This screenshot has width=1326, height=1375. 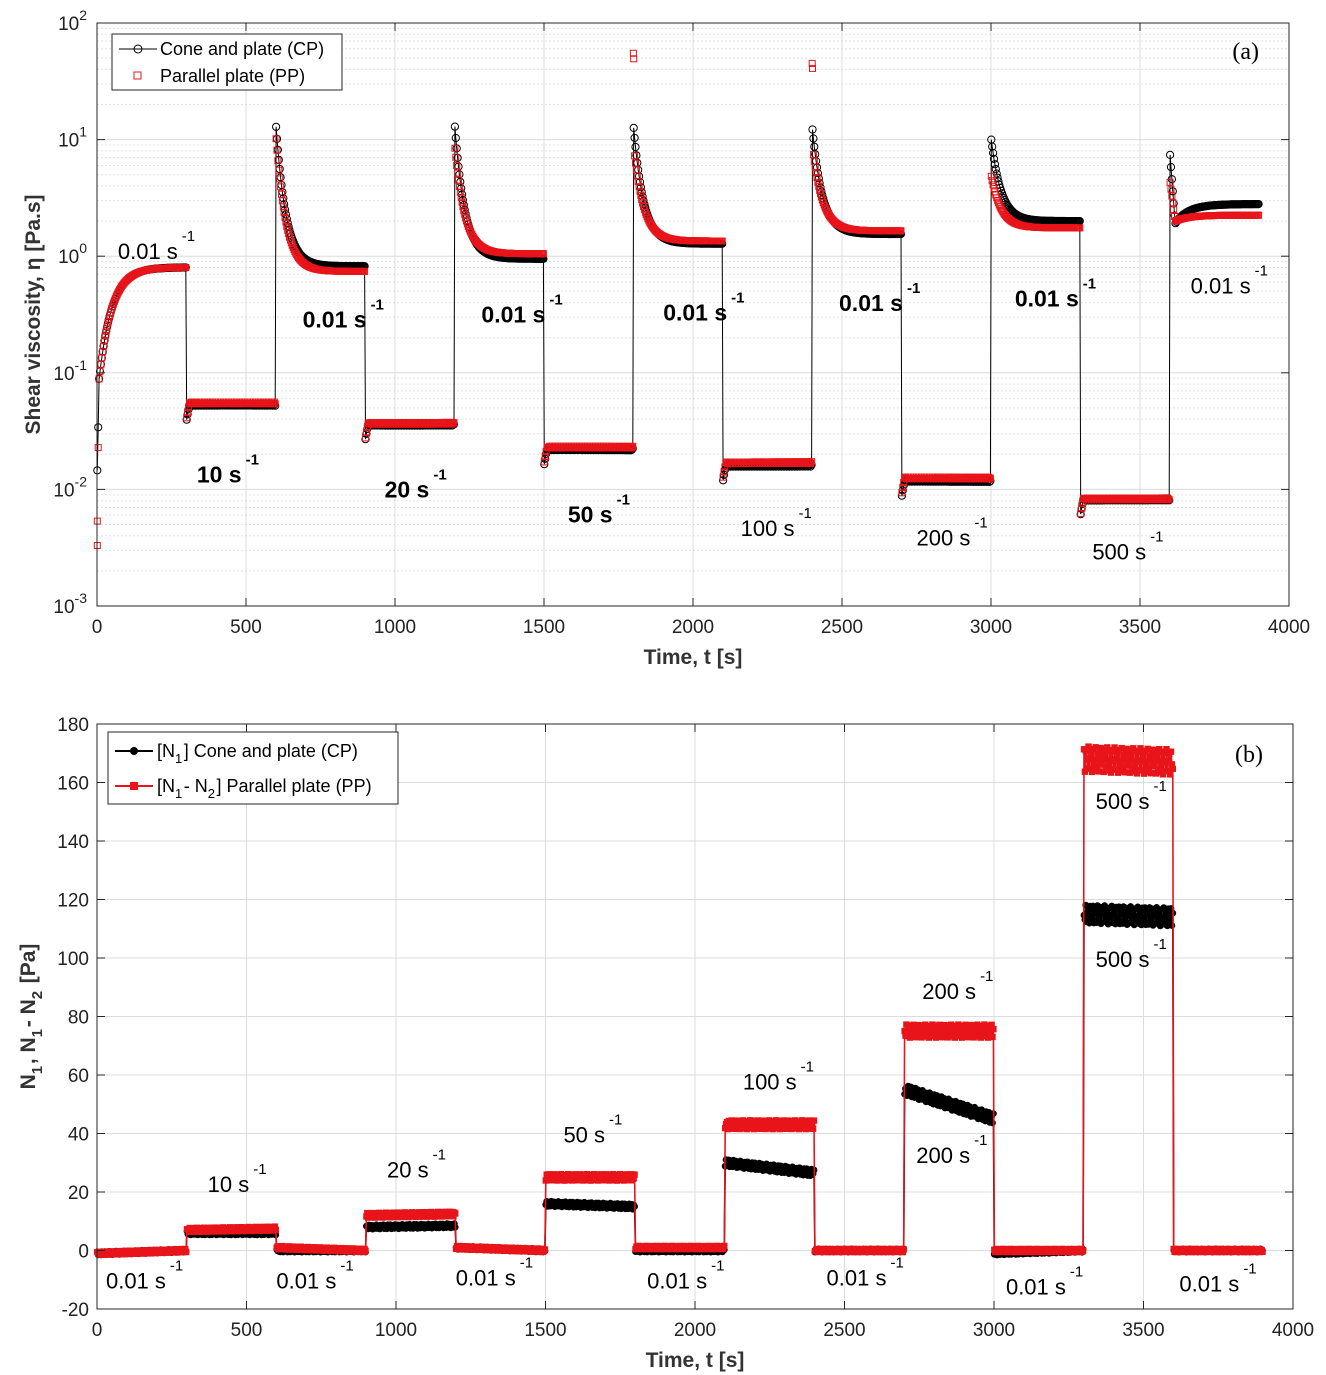 What do you see at coordinates (1289, 627) in the screenshot?
I see `x-tick-label: 4000` at bounding box center [1289, 627].